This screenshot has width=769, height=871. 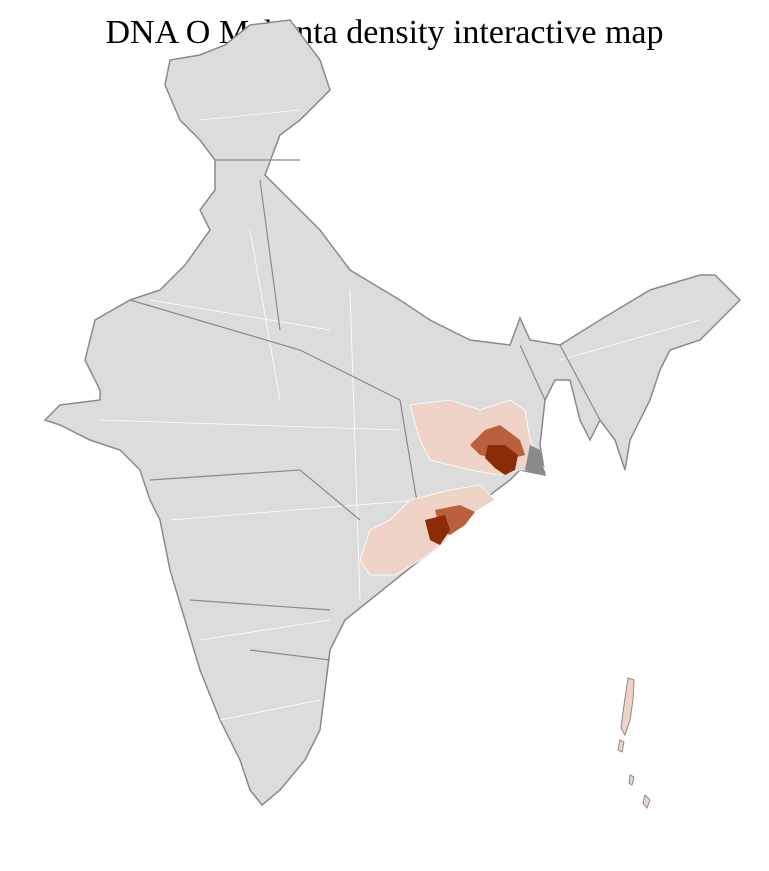 What do you see at coordinates (535, 460) in the screenshot?
I see `bangladesh-border-area` at bounding box center [535, 460].